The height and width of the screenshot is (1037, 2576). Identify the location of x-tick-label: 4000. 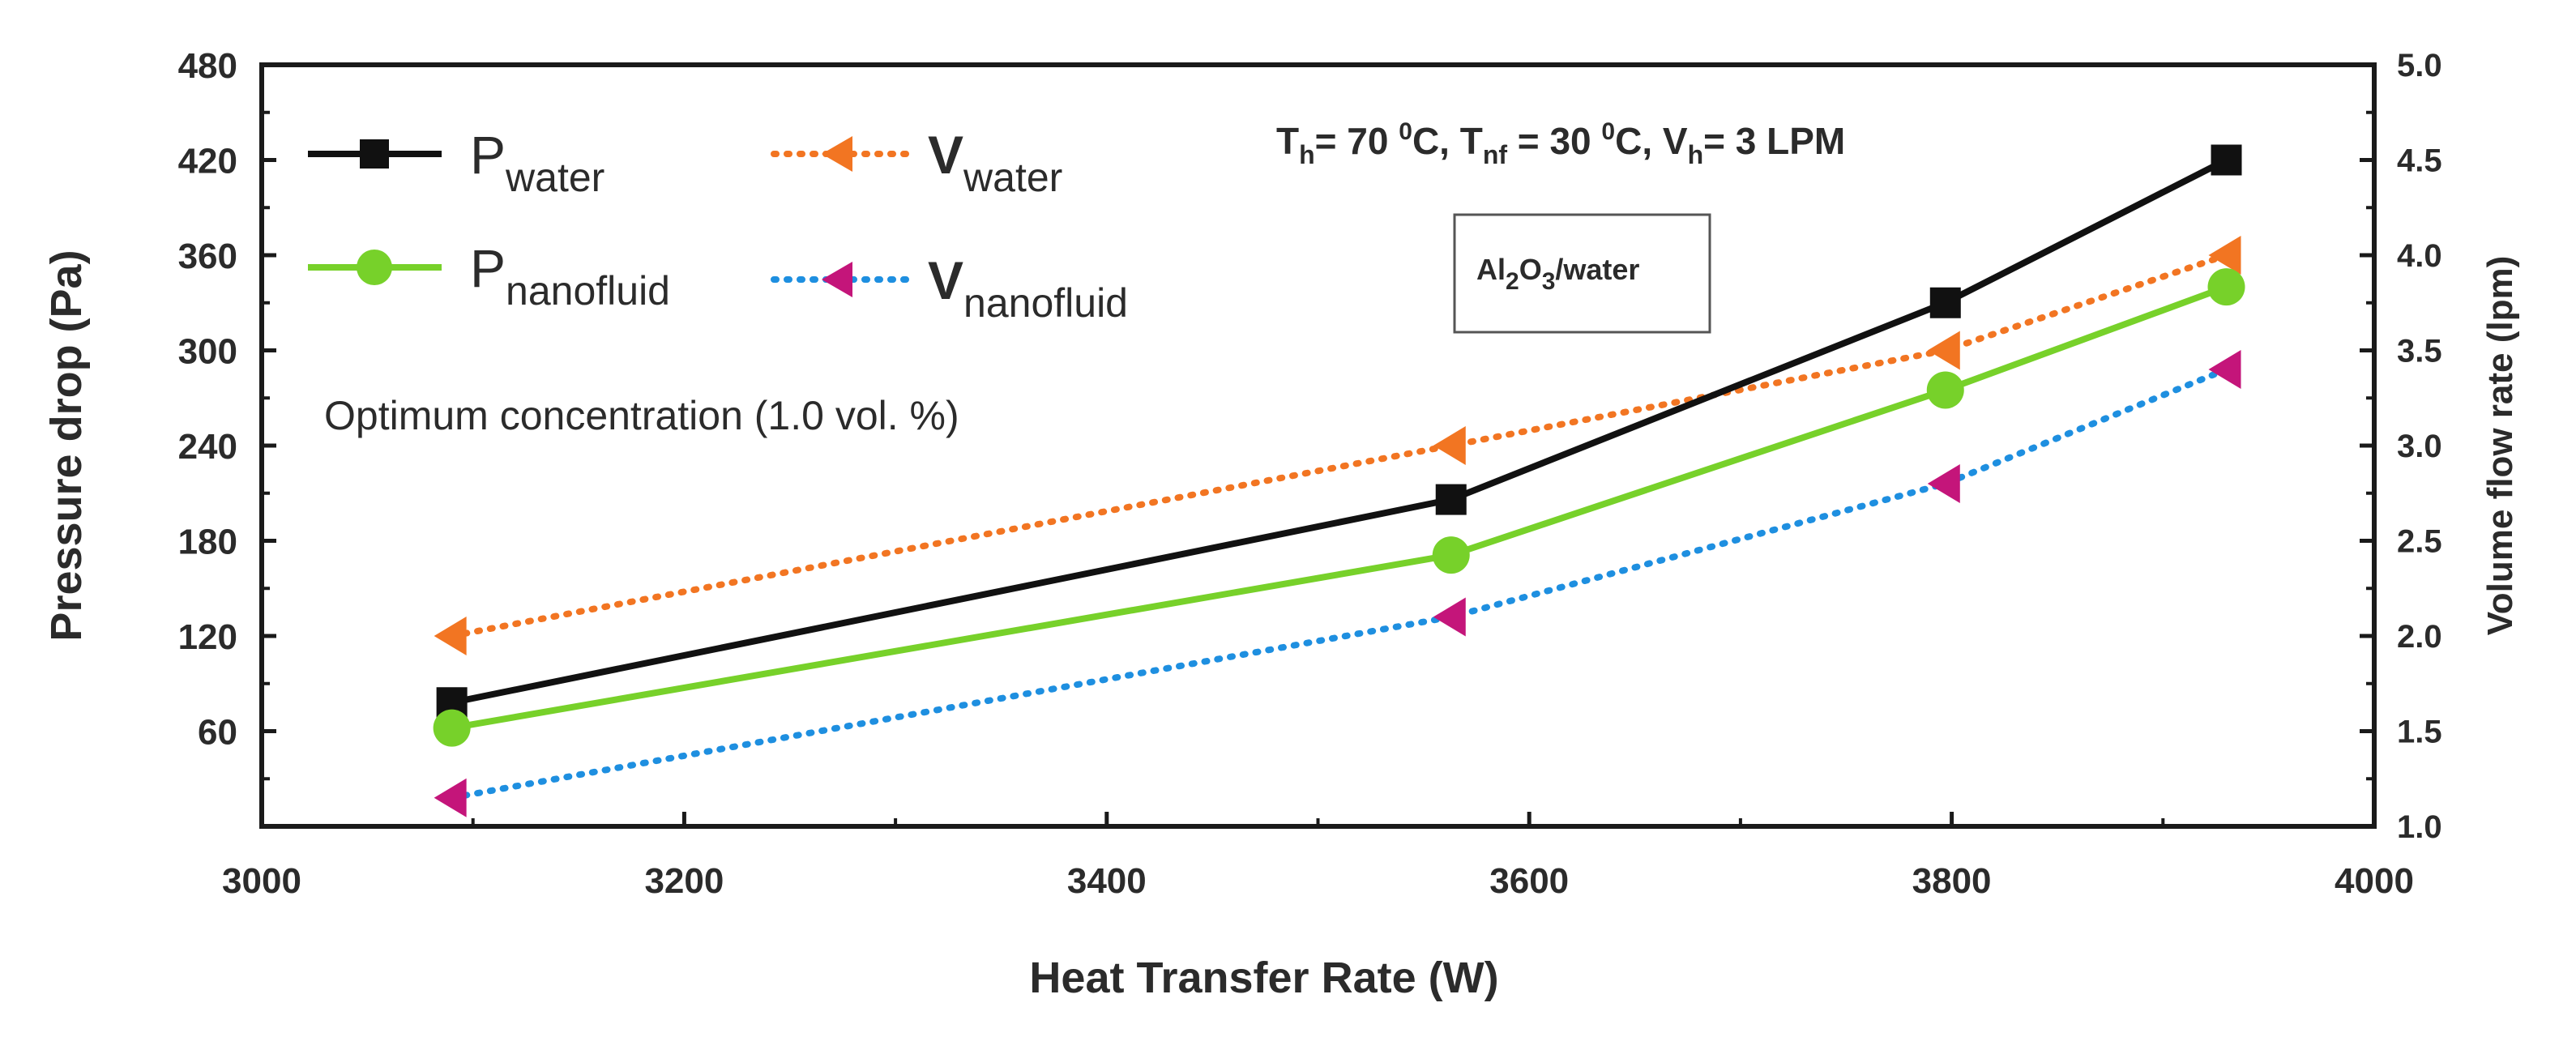
(2374, 881).